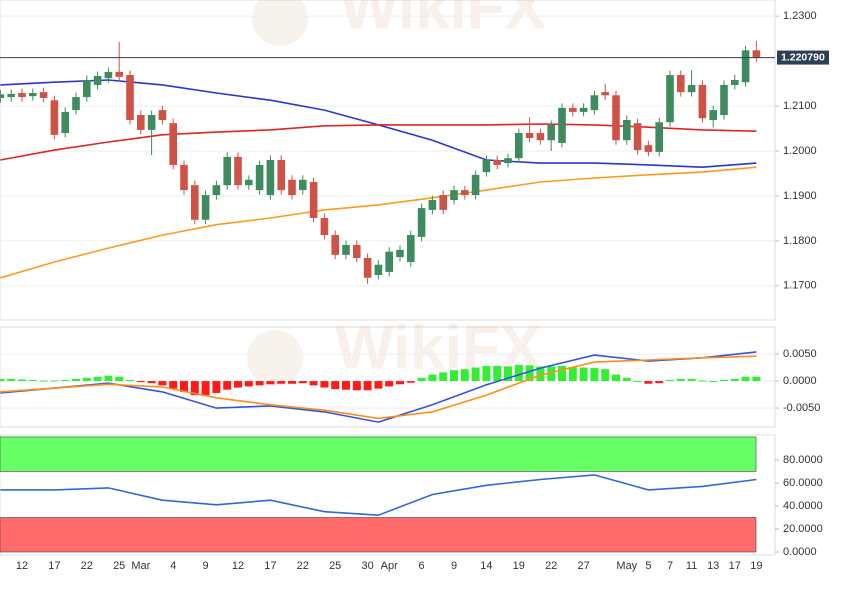 This screenshot has width=845, height=595. Describe the element at coordinates (800, 381) in the screenshot. I see `y-tick-label: 0.0000` at that location.